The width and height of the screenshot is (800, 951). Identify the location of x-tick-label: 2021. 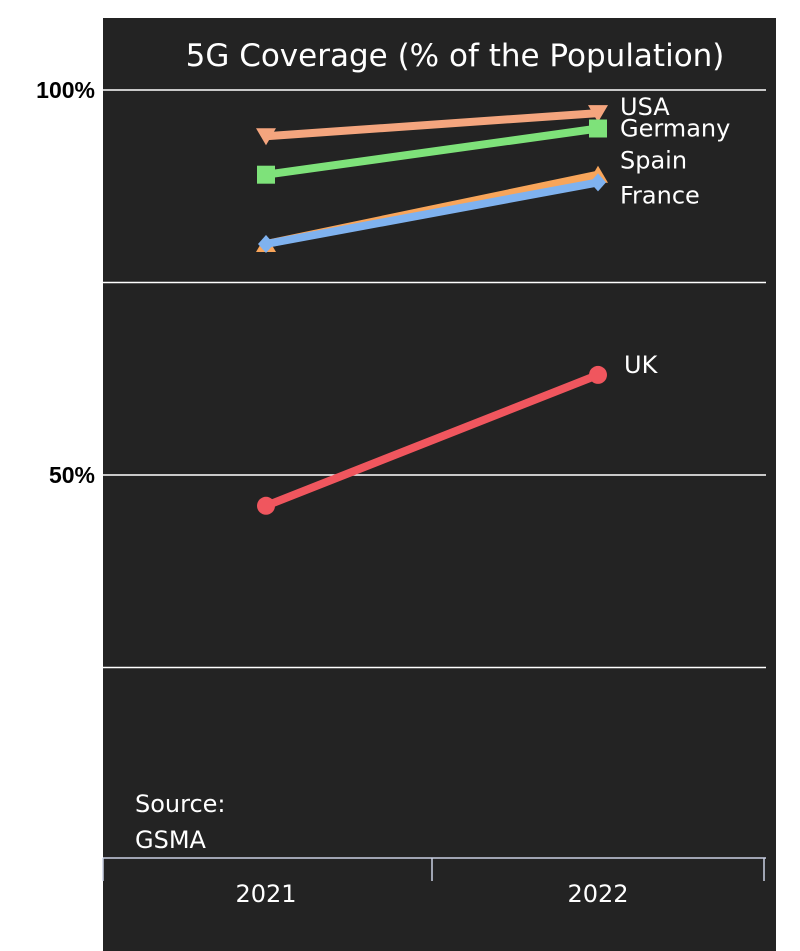
(265, 894).